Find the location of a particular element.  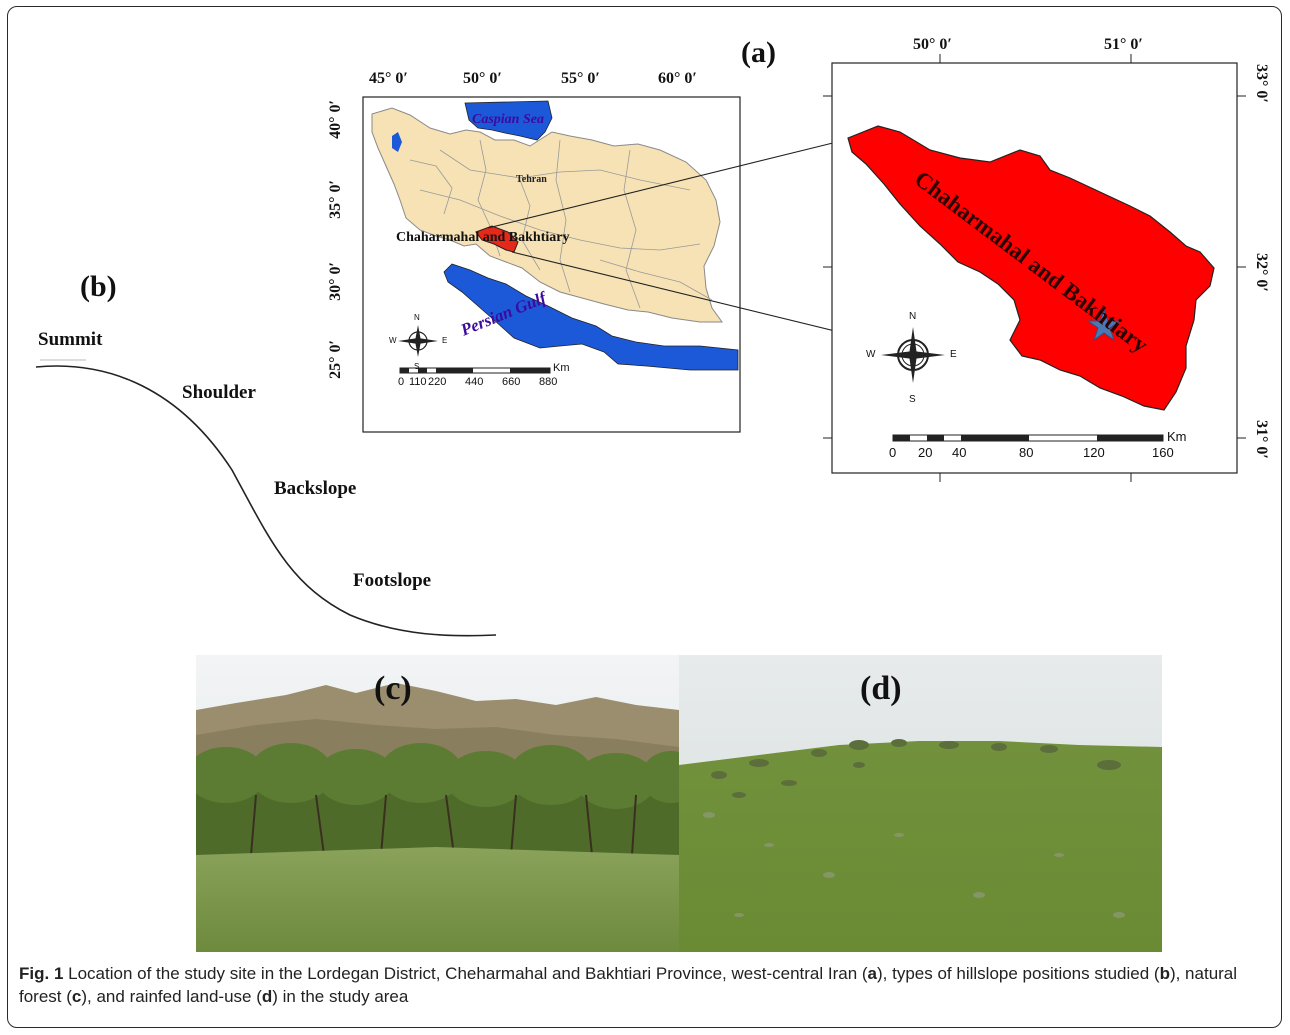

hillslope-footslope-label: Footslope is located at coordinates (392, 580).